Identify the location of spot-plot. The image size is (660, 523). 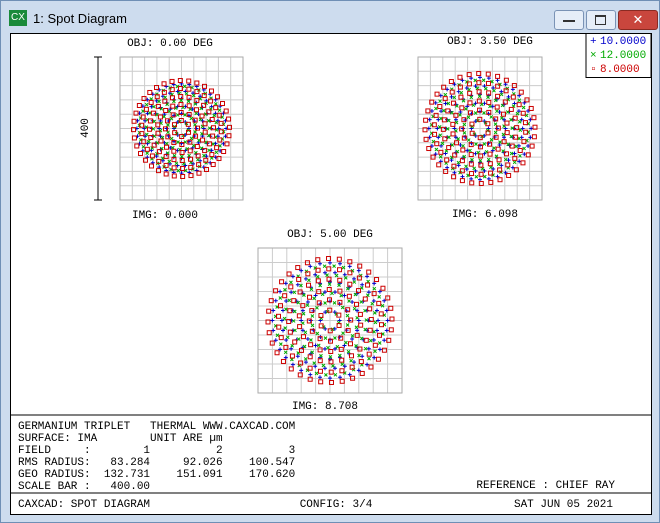
(181, 128).